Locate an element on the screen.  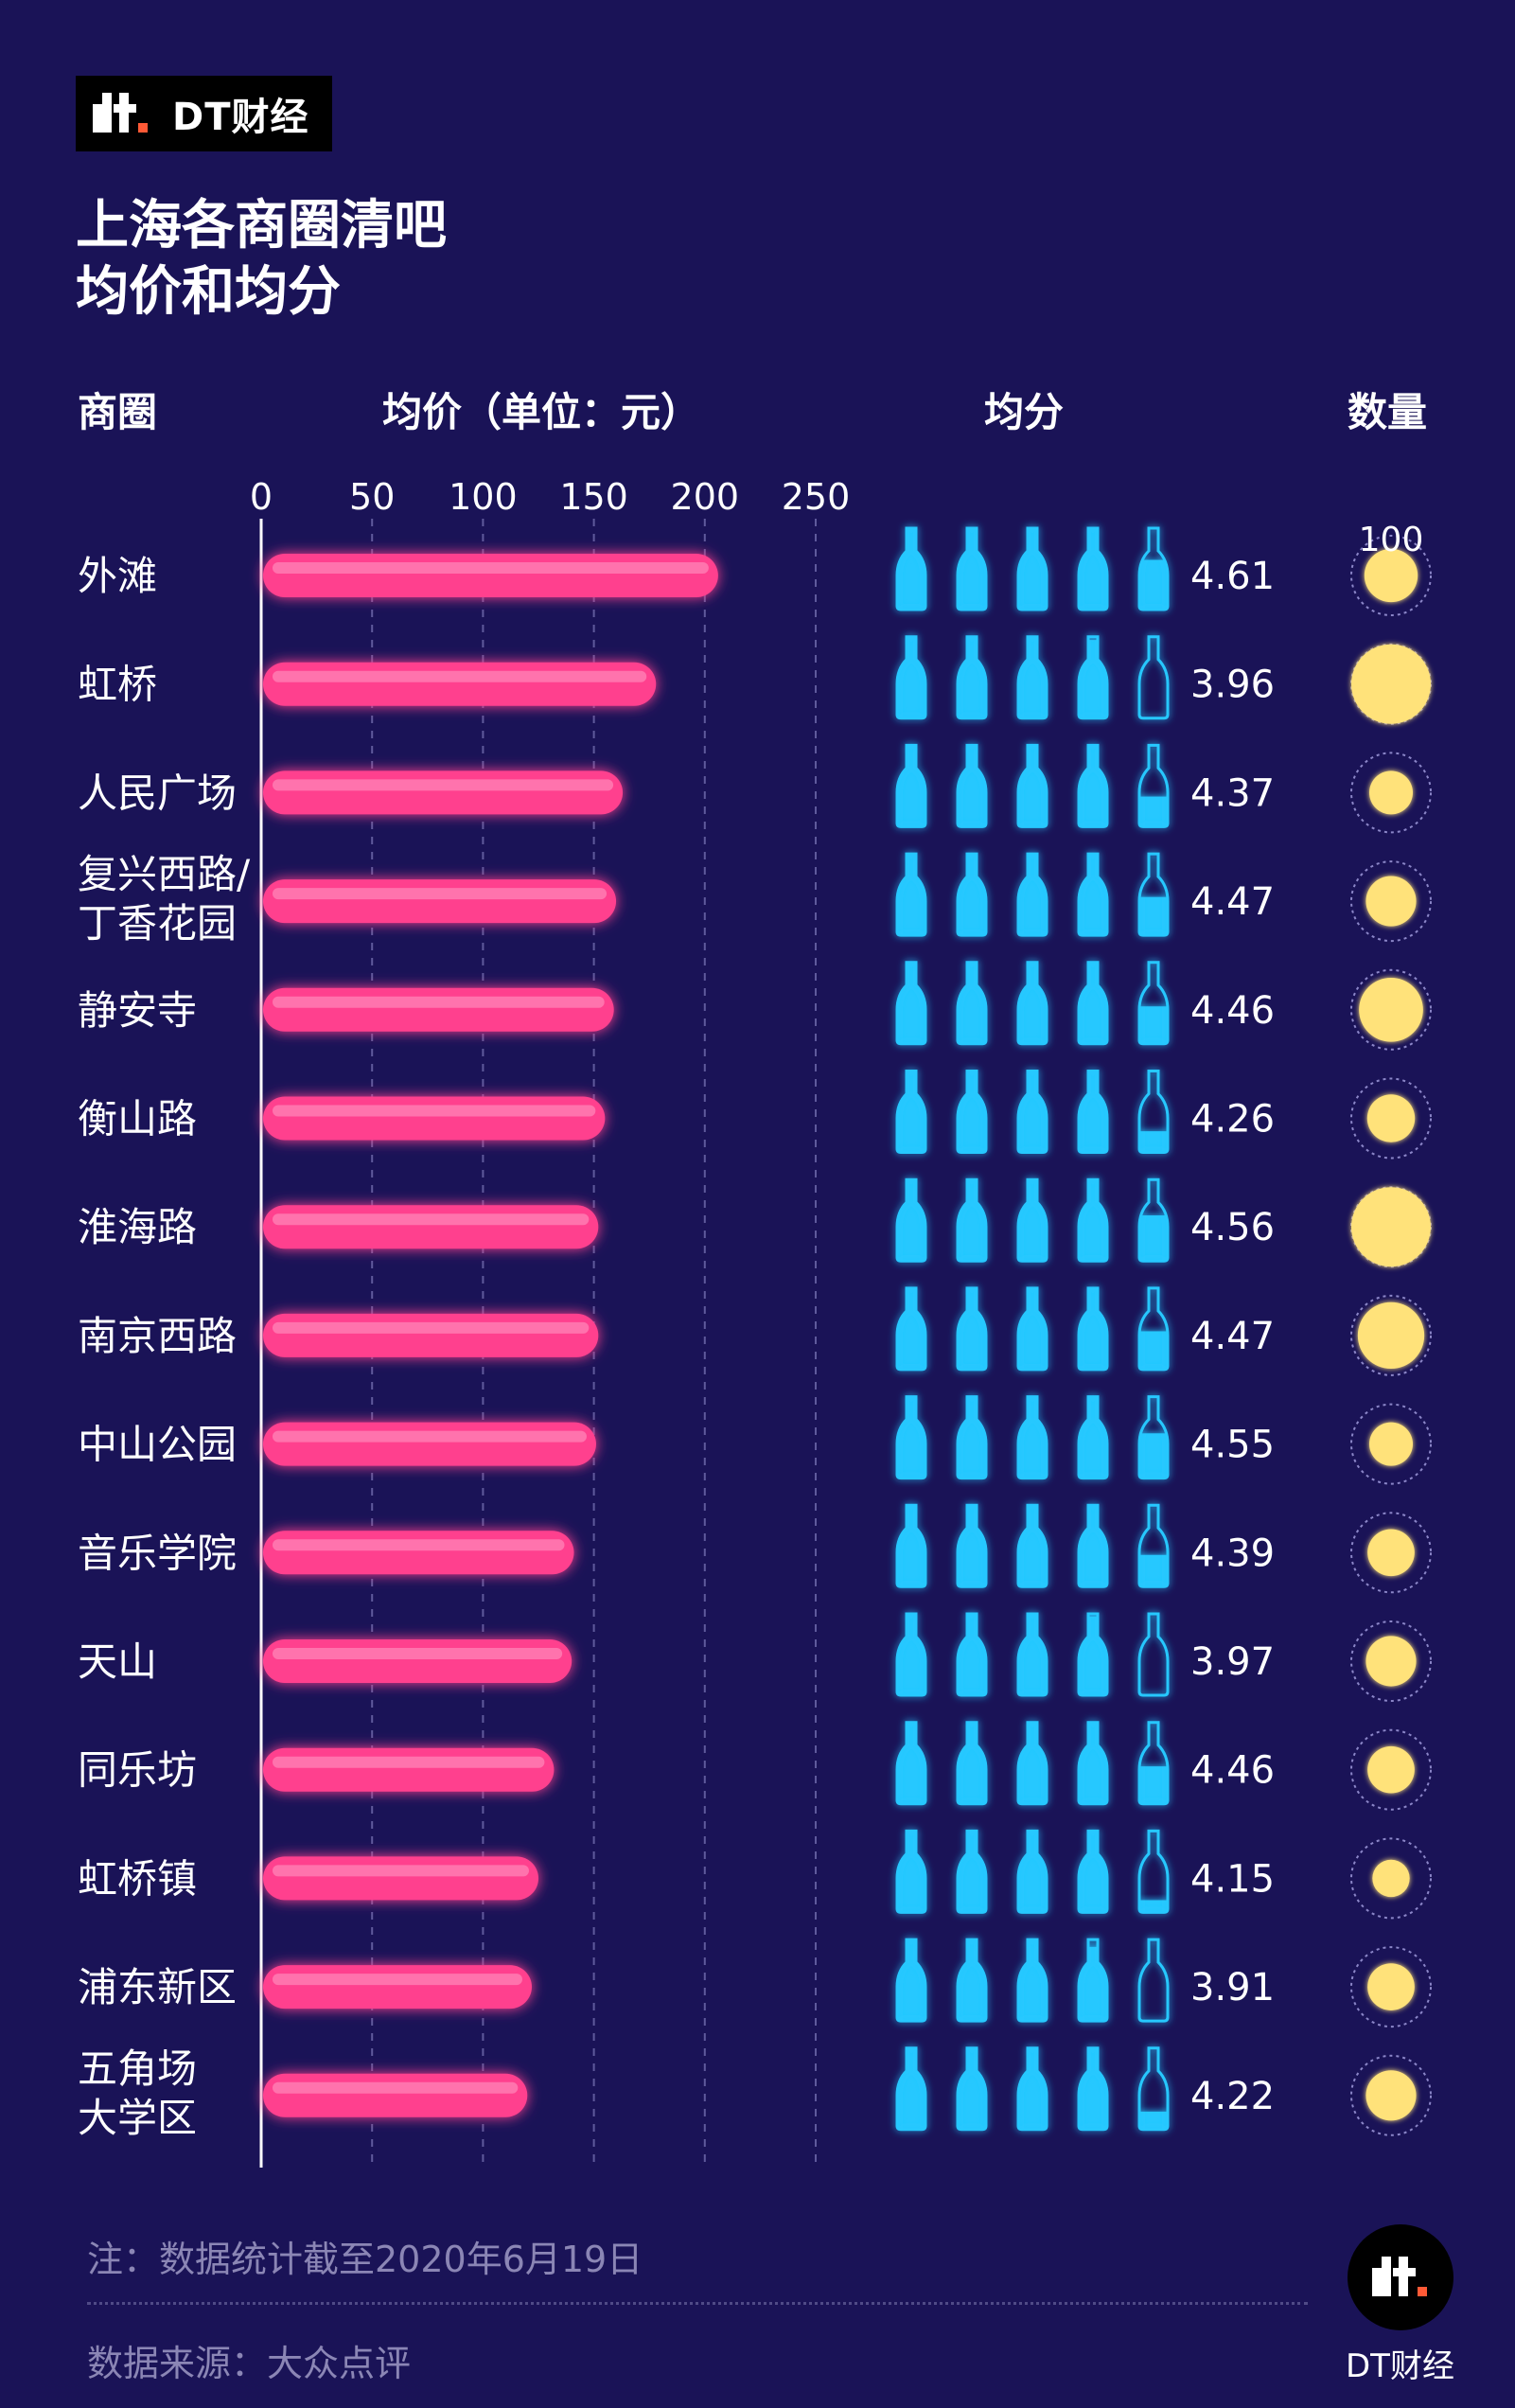
column-header-count: 数量 is located at coordinates (1388, 412).